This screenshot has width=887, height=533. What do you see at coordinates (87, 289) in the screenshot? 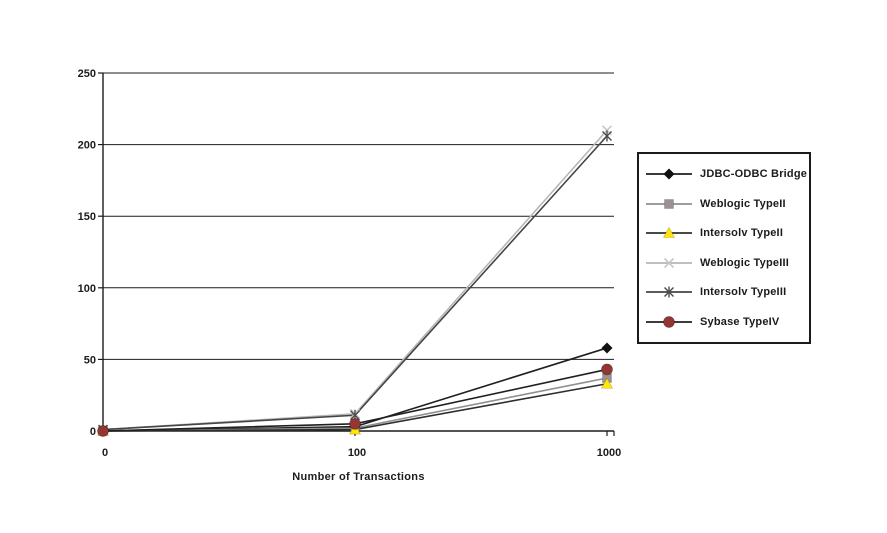
I see `y-tick-label: 100` at bounding box center [87, 289].